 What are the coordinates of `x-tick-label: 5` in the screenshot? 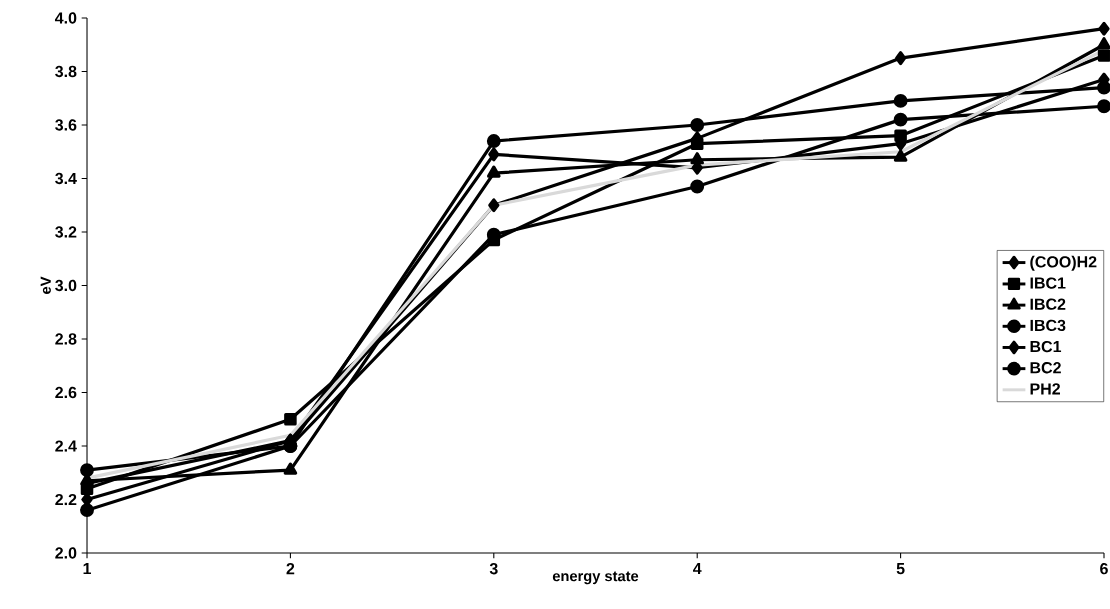 It's located at (900, 569).